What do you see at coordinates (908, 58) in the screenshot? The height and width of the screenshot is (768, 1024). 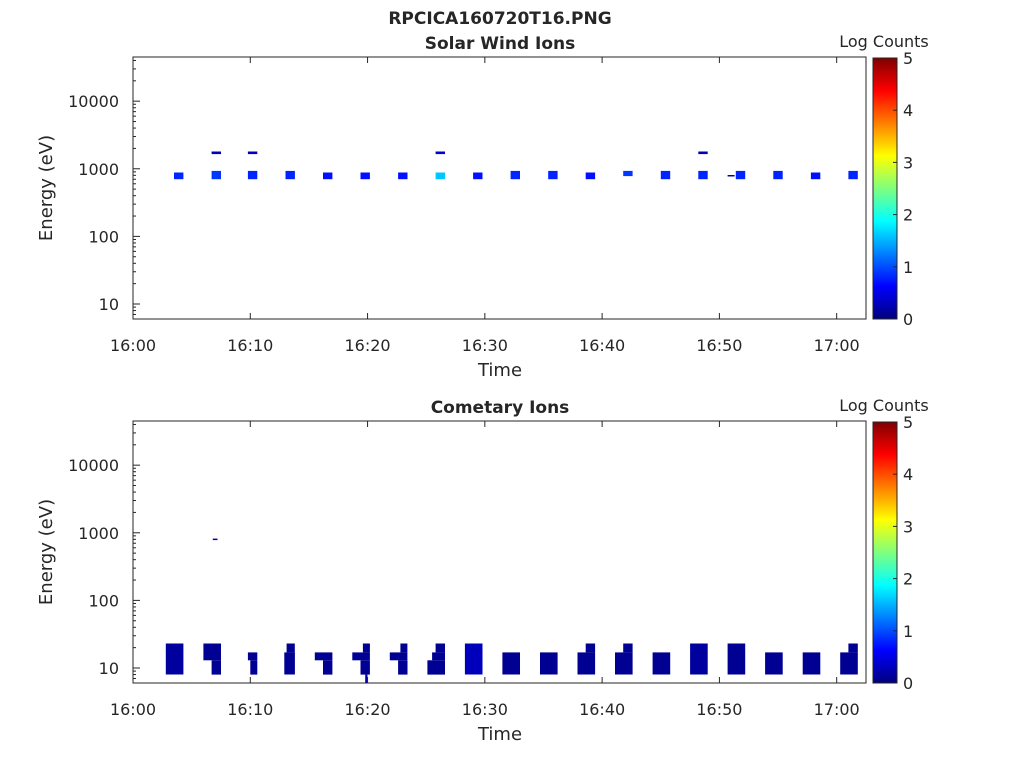 I see `colorbar-tick-label: 5` at bounding box center [908, 58].